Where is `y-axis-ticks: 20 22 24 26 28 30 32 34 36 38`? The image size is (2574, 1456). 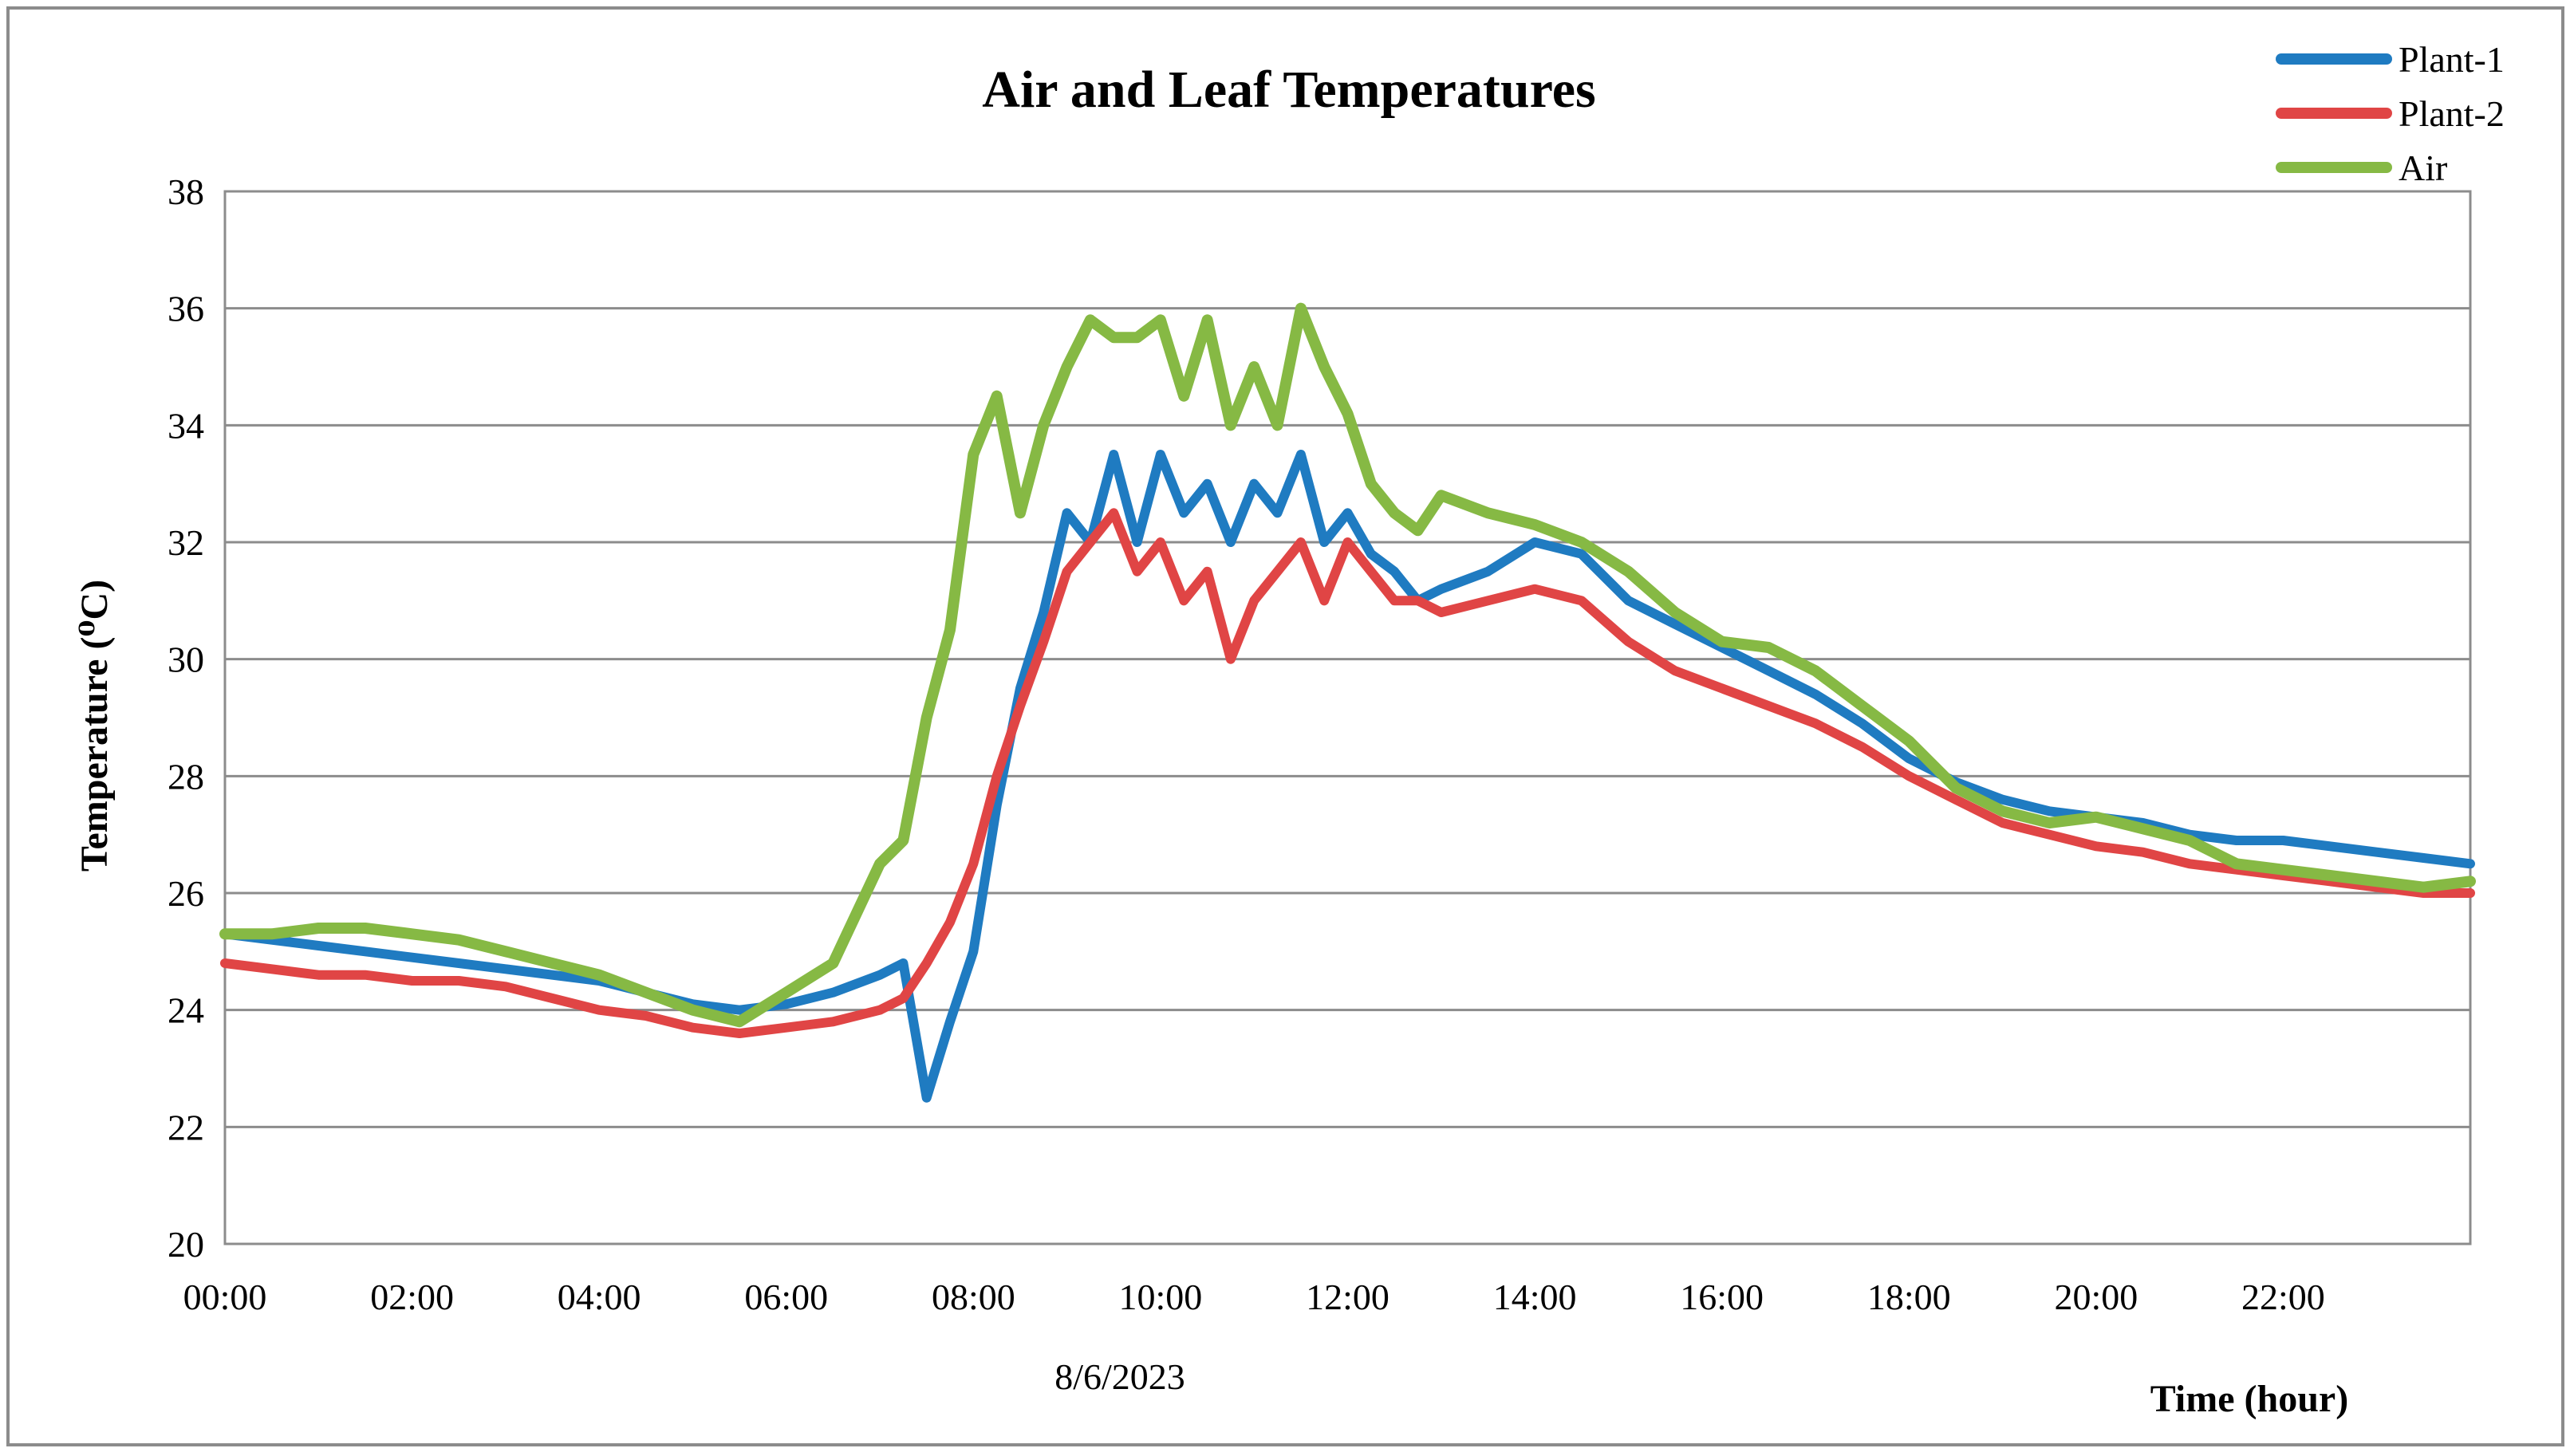 y-axis-ticks: 20 22 24 26 28 30 32 34 36 38 is located at coordinates (186, 718).